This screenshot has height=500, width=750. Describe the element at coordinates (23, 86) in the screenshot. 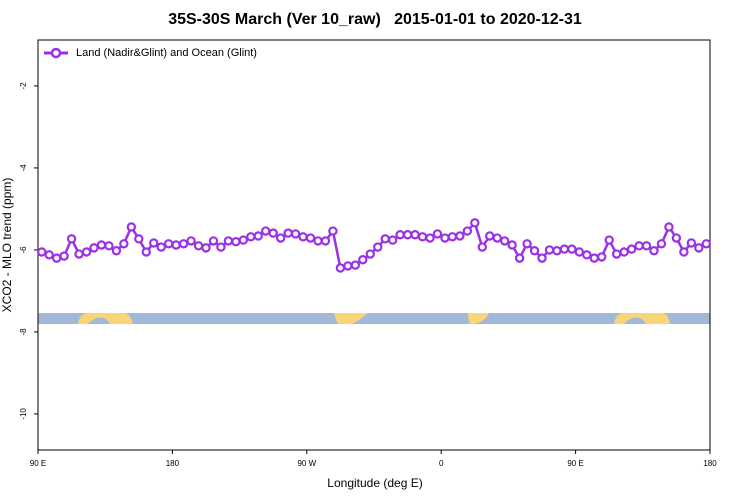

I see `y-tick-label: -2` at that location.